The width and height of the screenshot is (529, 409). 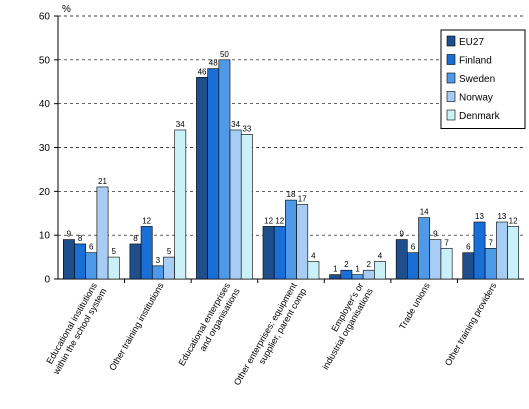 I want to click on data-label: 14, so click(x=424, y=212).